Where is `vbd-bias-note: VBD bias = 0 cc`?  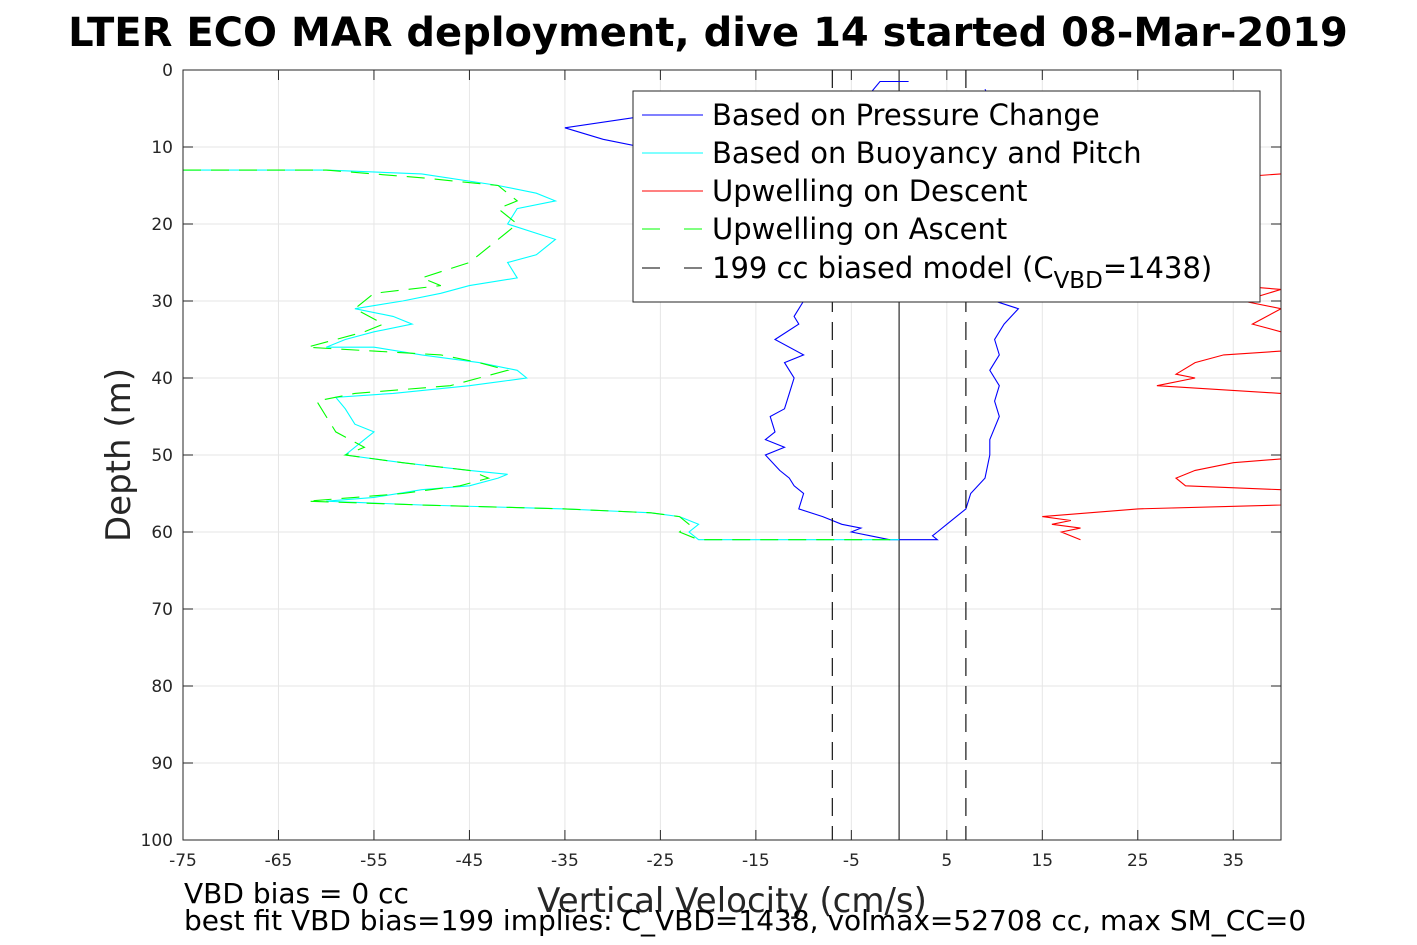
vbd-bias-note: VBD bias = 0 cc is located at coordinates (296, 893).